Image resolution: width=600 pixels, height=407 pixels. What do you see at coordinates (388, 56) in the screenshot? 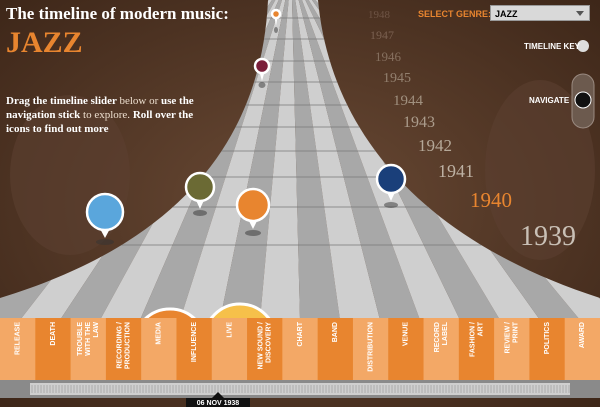
I see `year-label: 1946` at bounding box center [388, 56].